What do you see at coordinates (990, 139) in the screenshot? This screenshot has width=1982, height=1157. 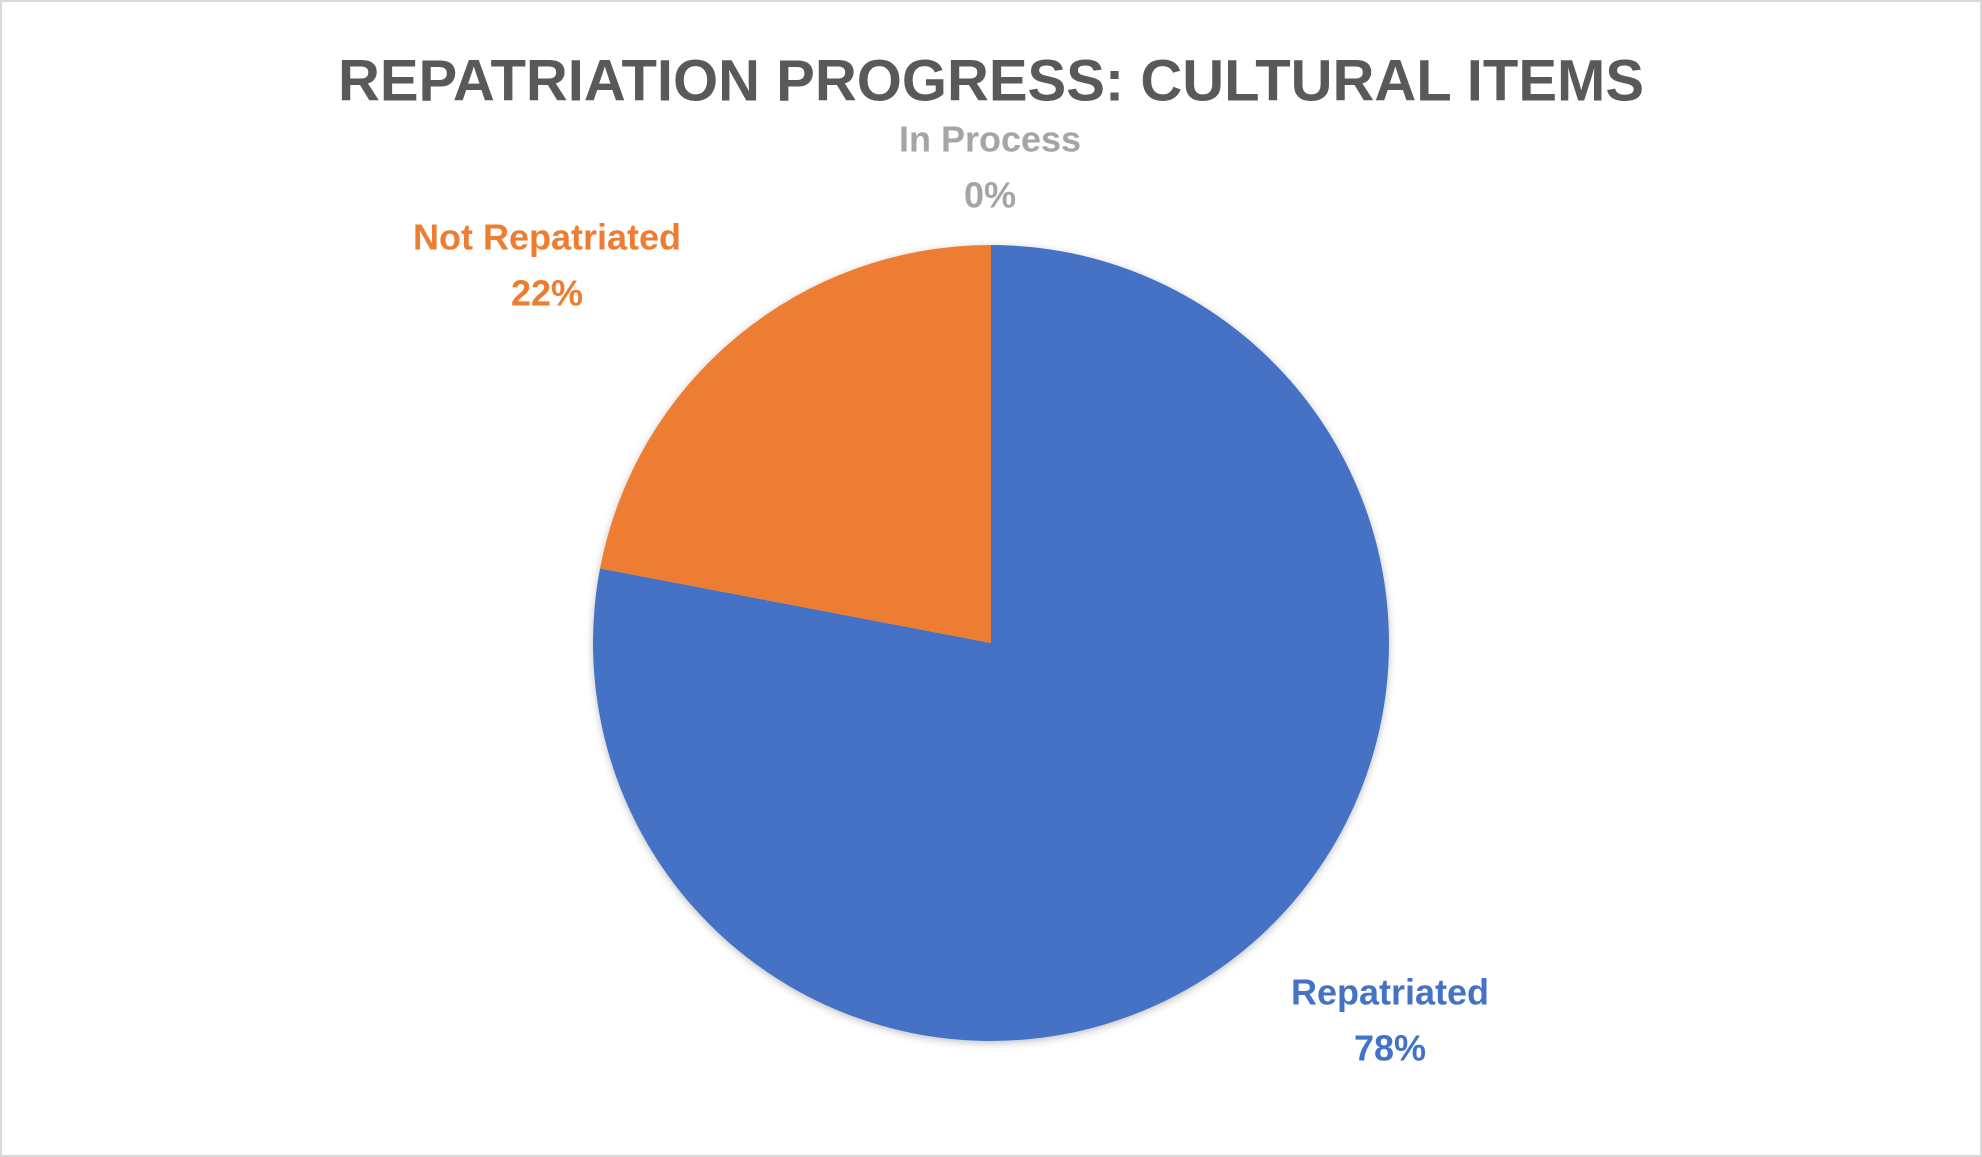 I see `slice-label: In Process` at bounding box center [990, 139].